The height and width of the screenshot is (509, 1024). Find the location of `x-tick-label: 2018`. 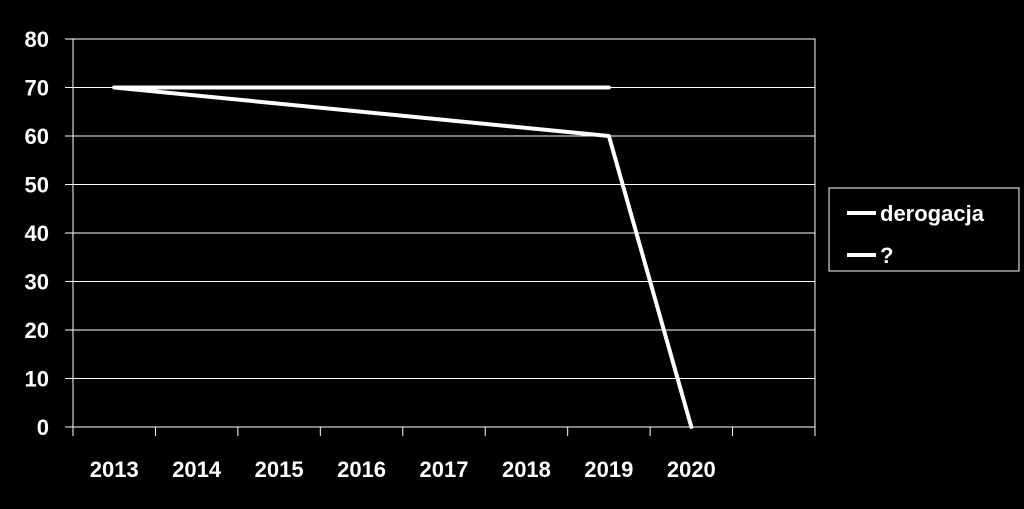

x-tick-label: 2018 is located at coordinates (526, 469).